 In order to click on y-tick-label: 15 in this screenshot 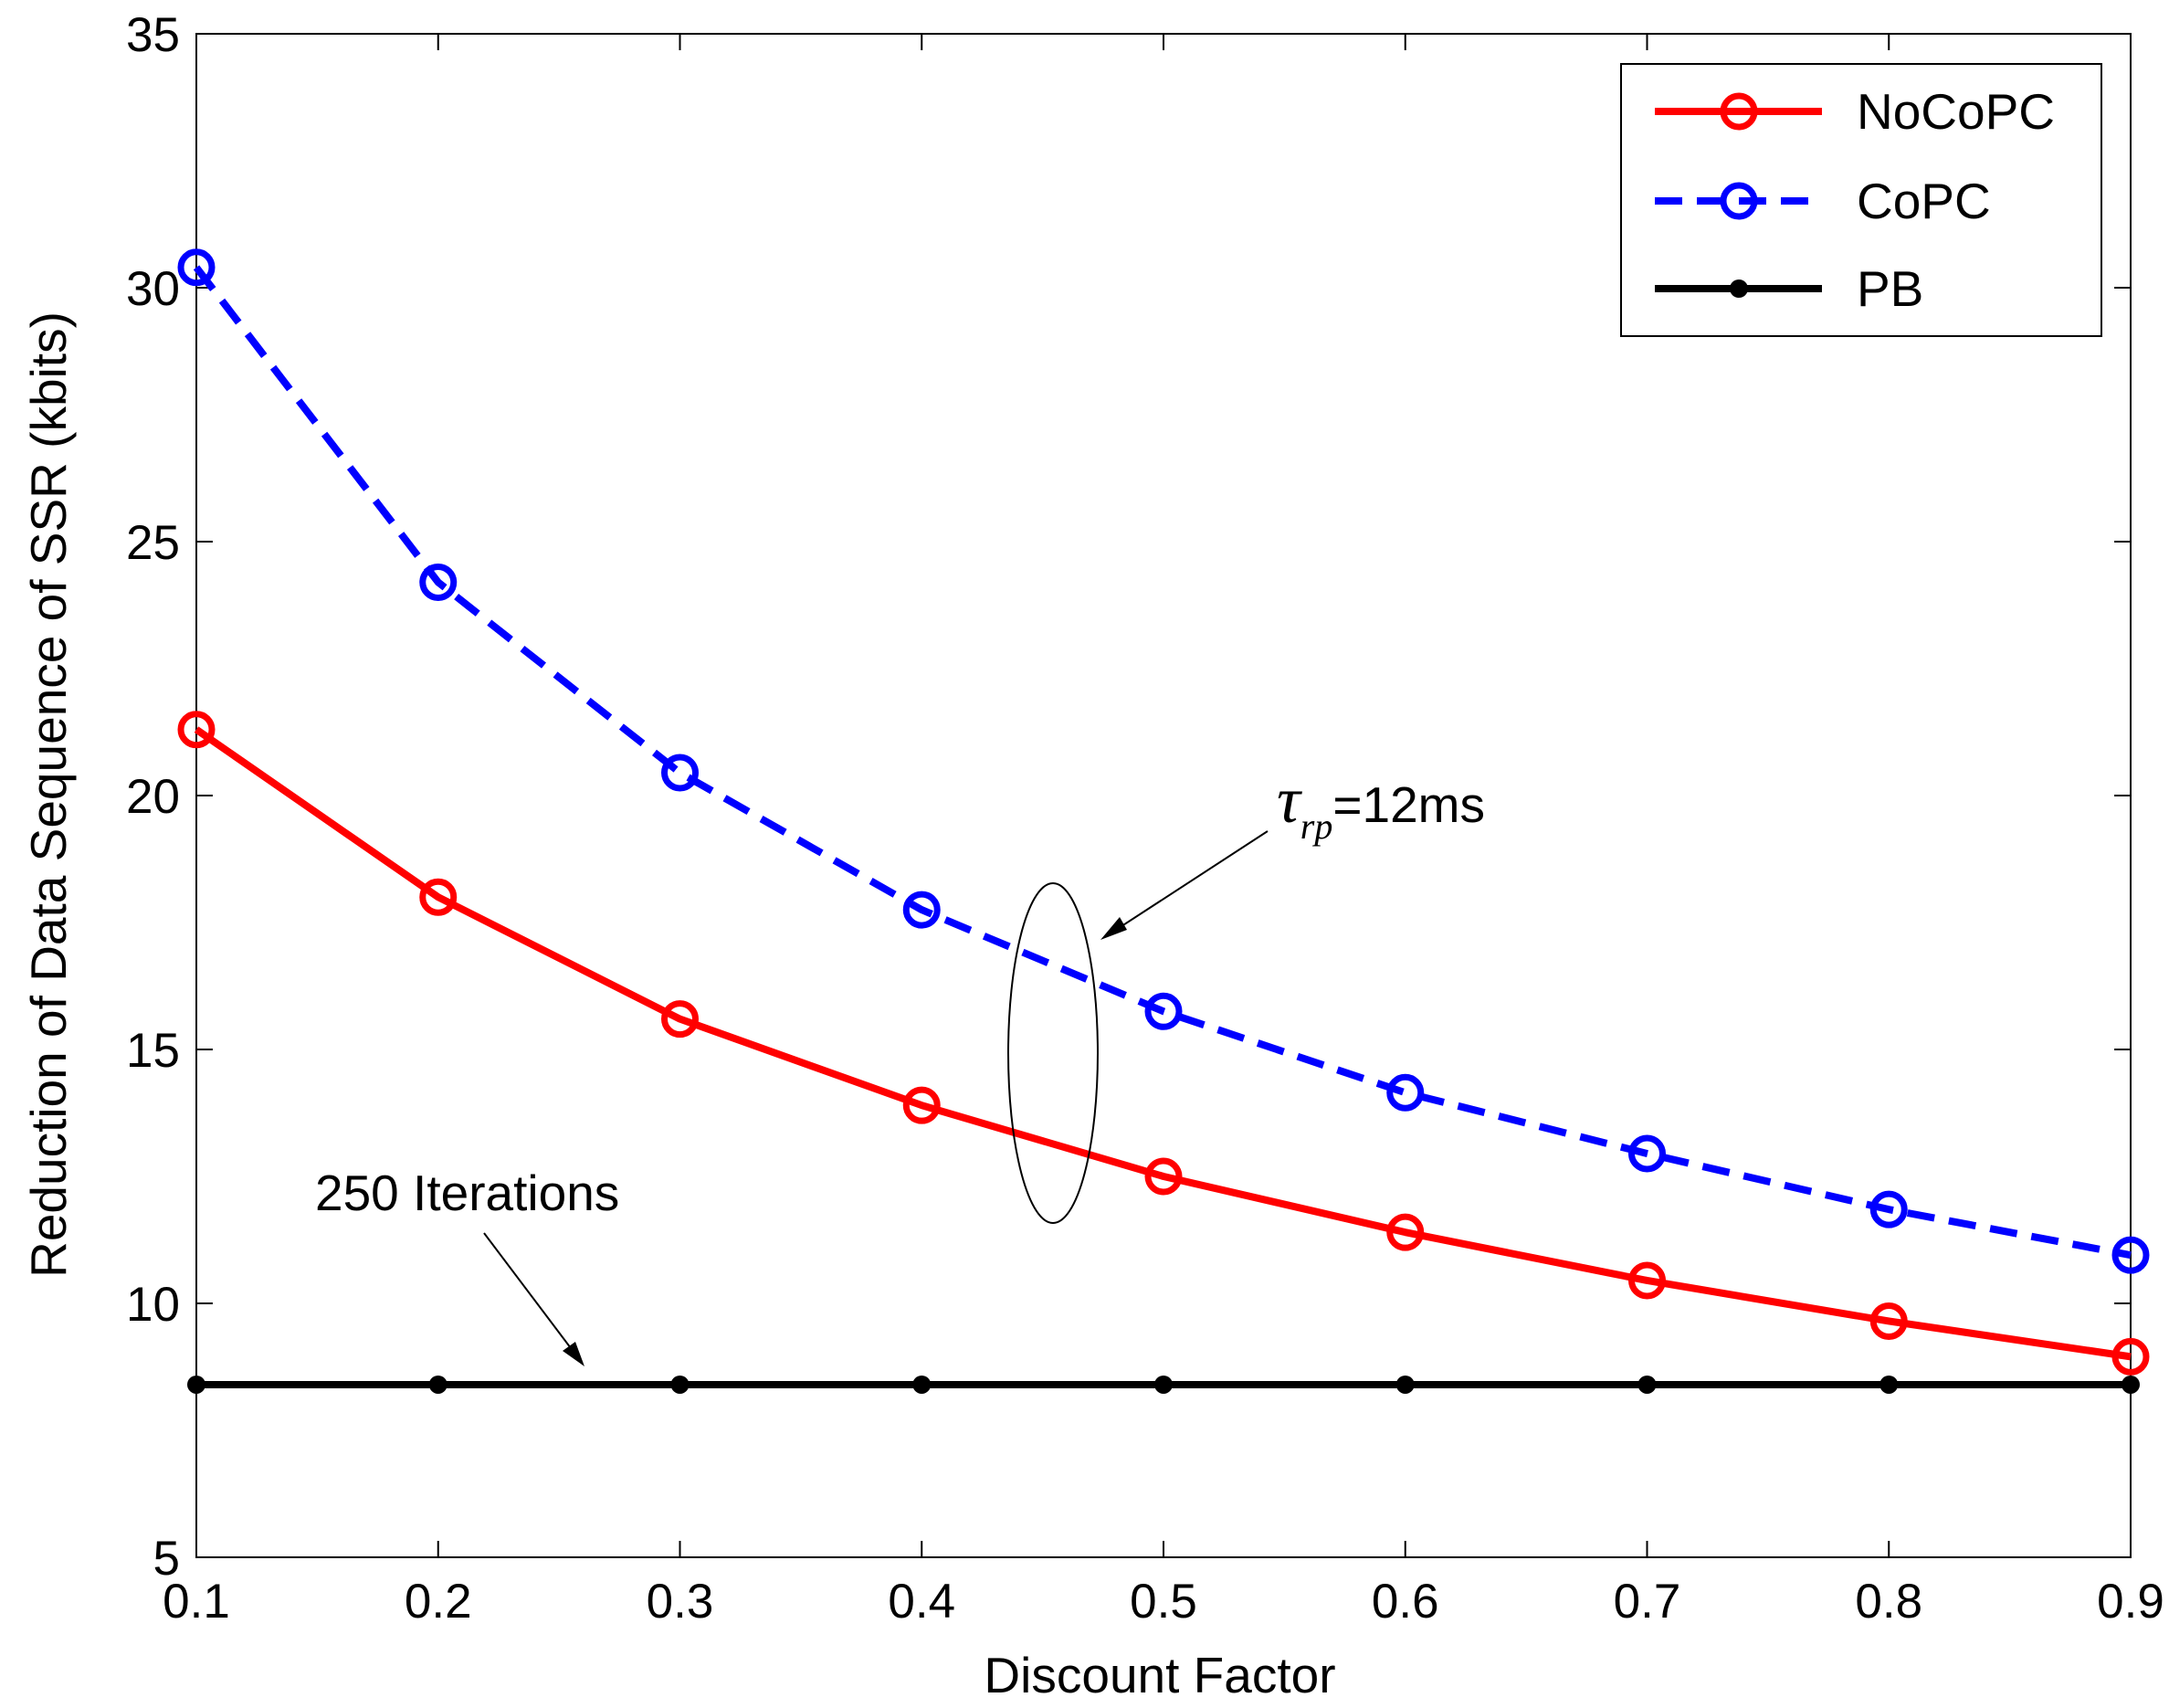, I will do `click(153, 1051)`.